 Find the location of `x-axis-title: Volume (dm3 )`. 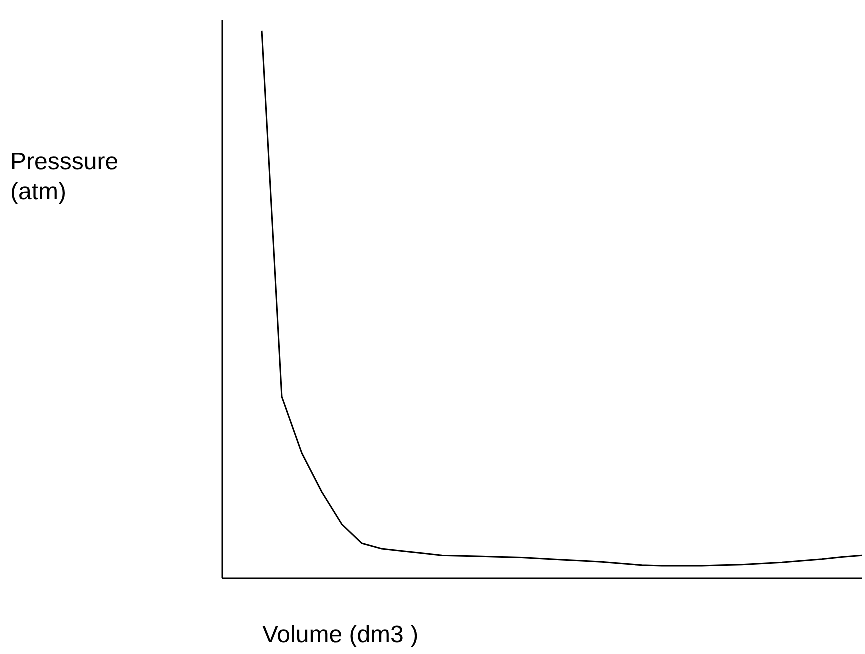

x-axis-title: Volume (dm3 ) is located at coordinates (340, 635).